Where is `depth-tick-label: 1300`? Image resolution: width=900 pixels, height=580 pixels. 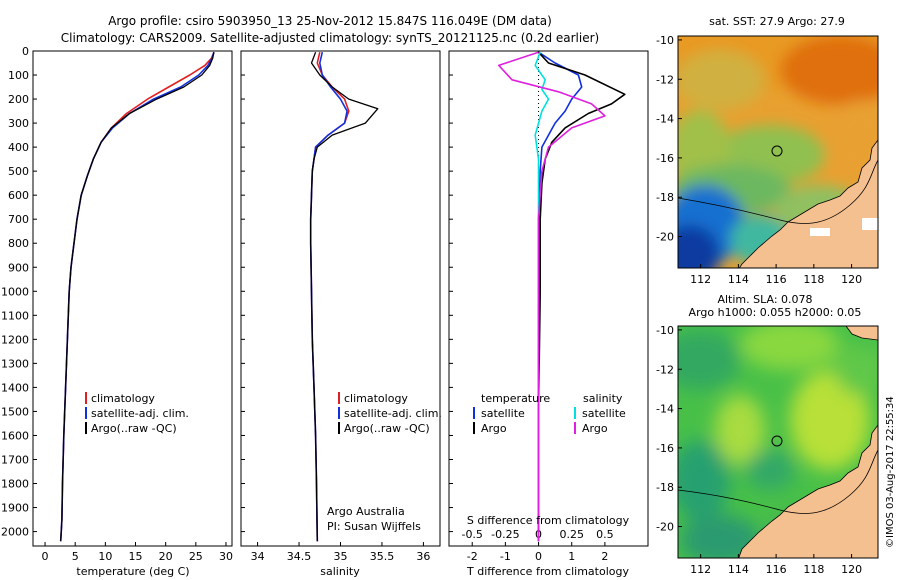
depth-tick-label: 1300 is located at coordinates (15, 363).